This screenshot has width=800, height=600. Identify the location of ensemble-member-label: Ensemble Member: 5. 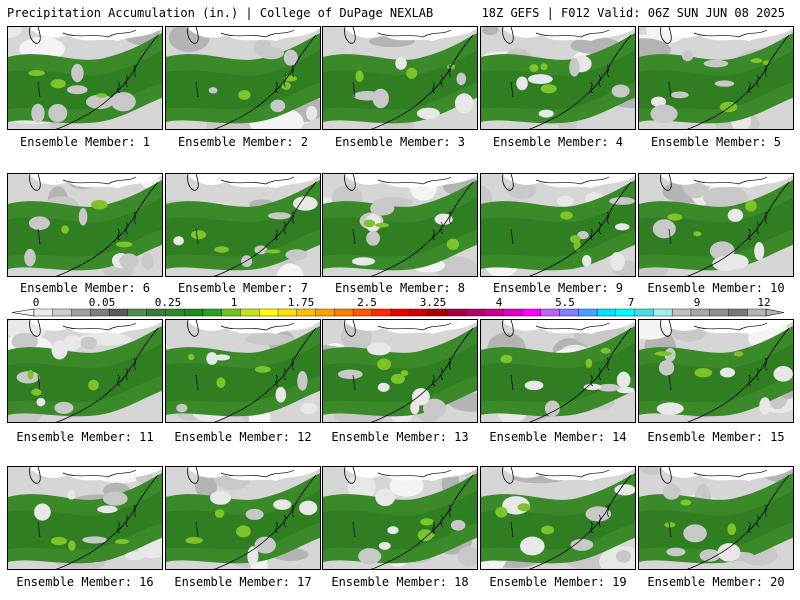
(716, 142).